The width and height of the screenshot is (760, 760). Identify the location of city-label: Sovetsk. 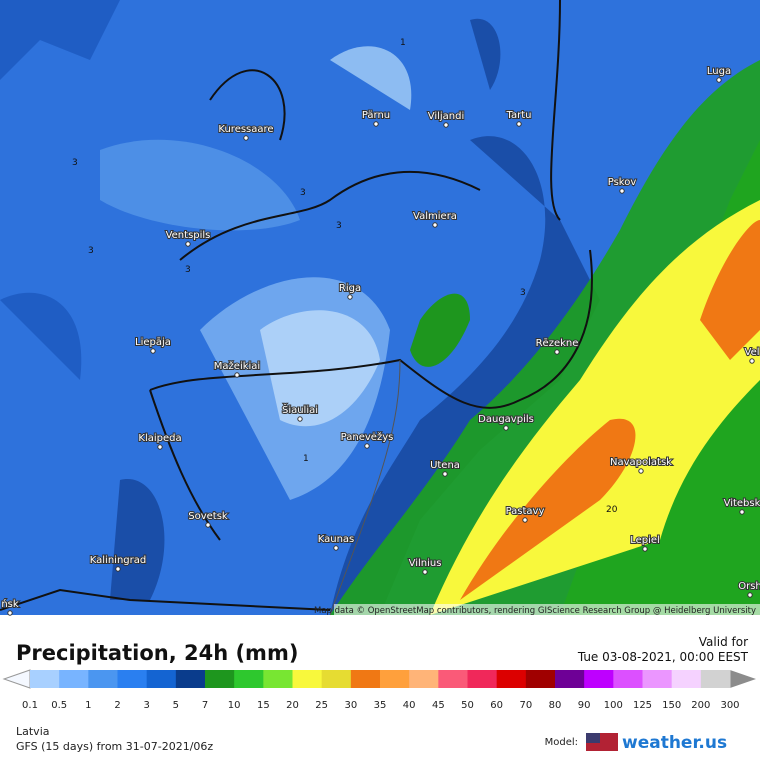
(208, 516).